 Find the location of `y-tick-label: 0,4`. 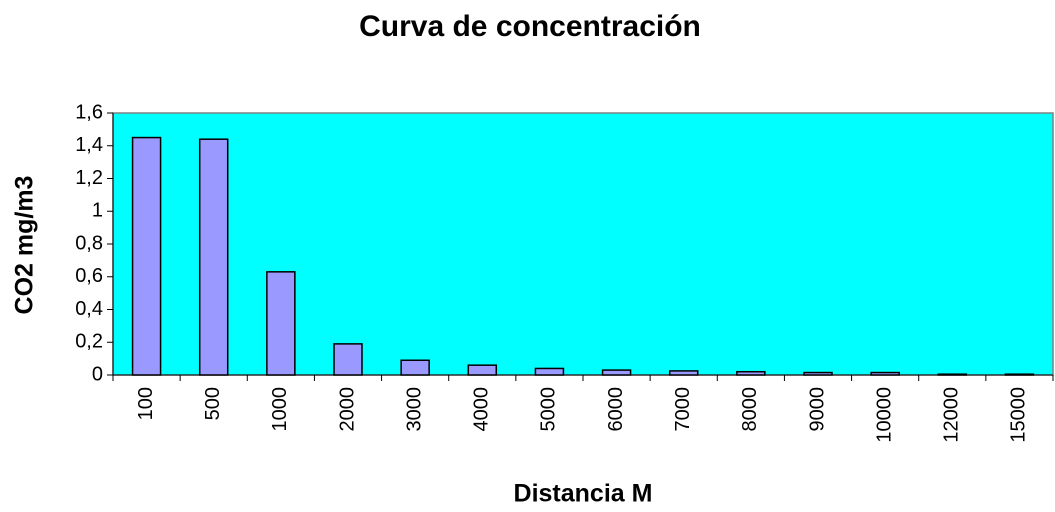

y-tick-label: 0,4 is located at coordinates (89, 309).